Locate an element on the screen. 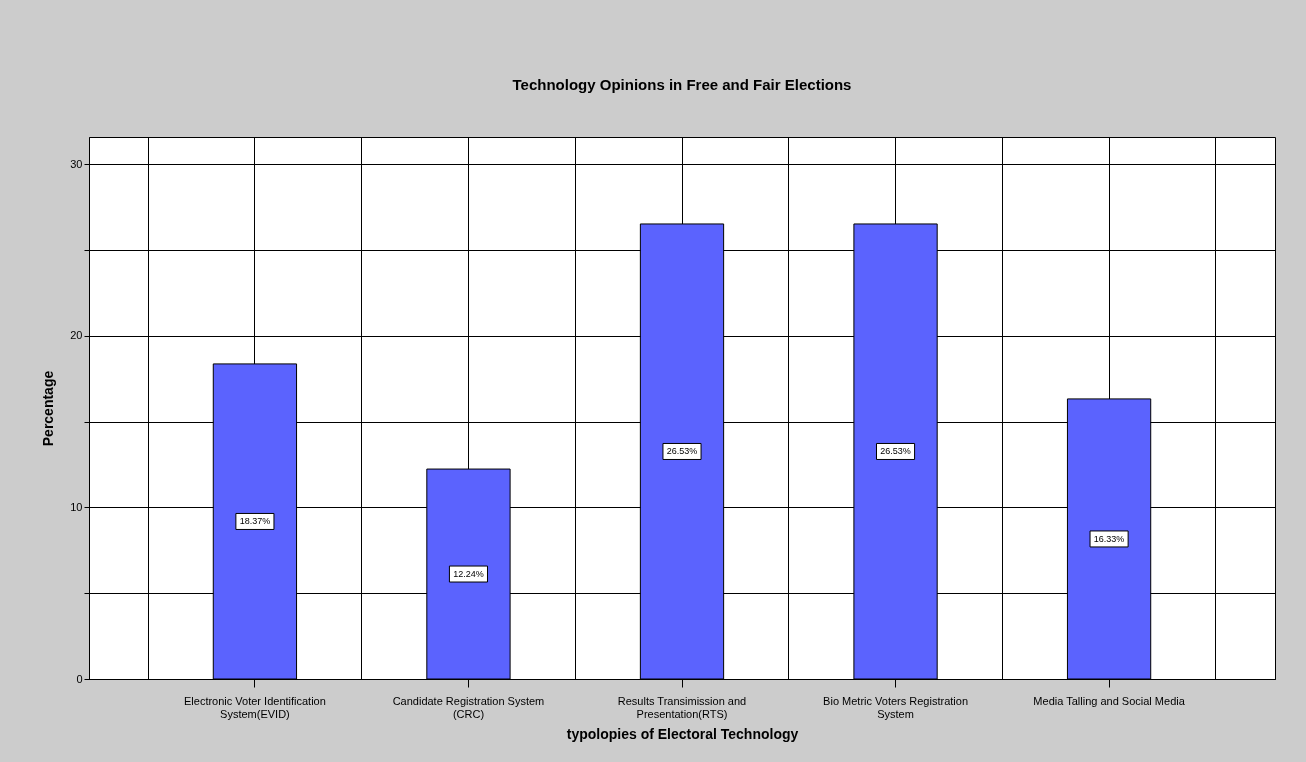 The width and height of the screenshot is (1306, 762). y-axis-title: Percentage is located at coordinates (48, 408).